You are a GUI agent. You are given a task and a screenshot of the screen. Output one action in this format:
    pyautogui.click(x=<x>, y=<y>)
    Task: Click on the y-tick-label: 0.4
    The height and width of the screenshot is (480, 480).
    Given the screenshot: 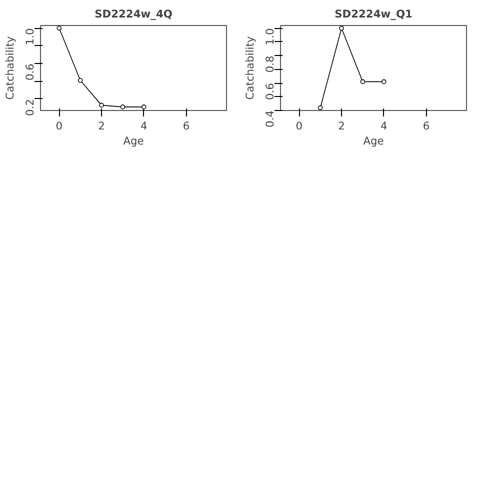 What is the action you would take?
    pyautogui.click(x=270, y=119)
    